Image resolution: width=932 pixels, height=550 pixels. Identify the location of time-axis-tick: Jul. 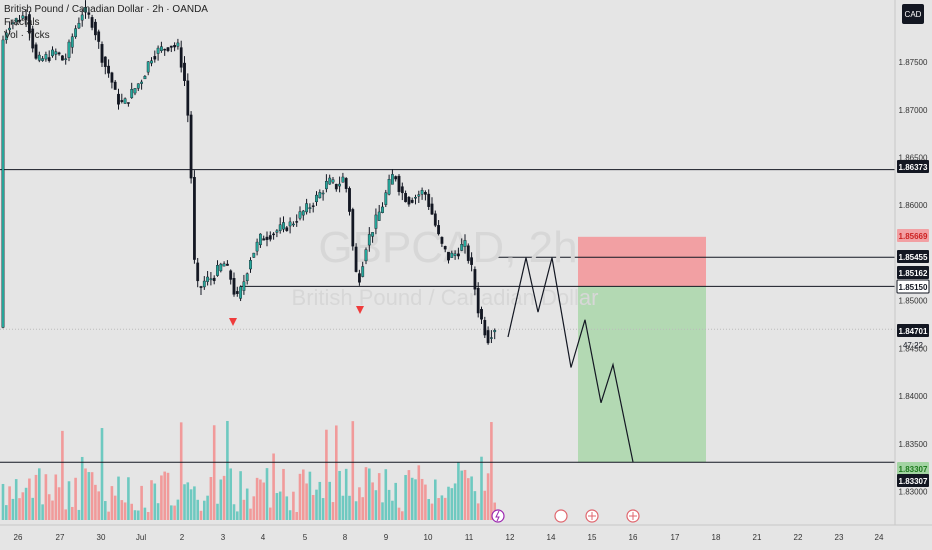
(141, 537).